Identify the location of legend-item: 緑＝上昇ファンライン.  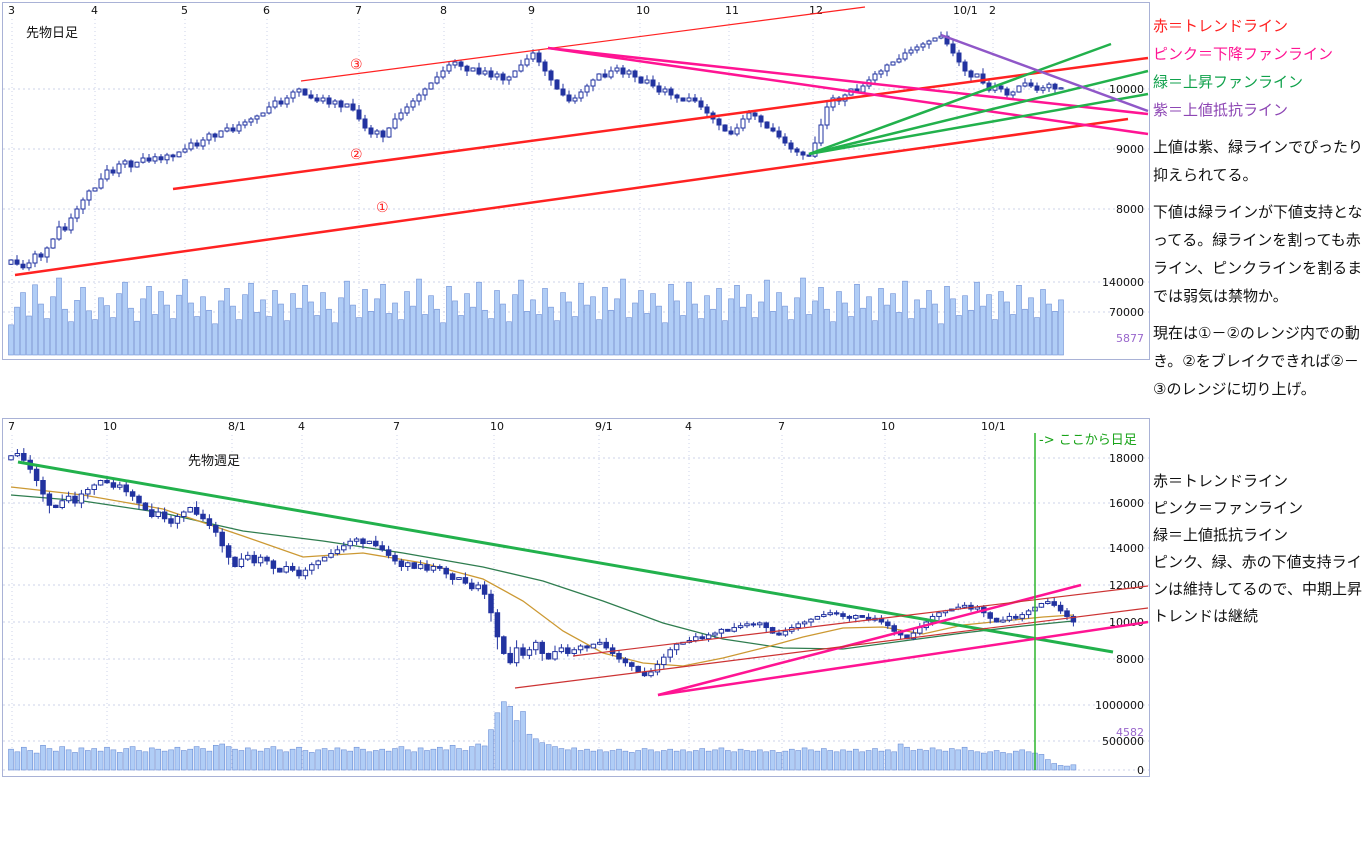
(1228, 82).